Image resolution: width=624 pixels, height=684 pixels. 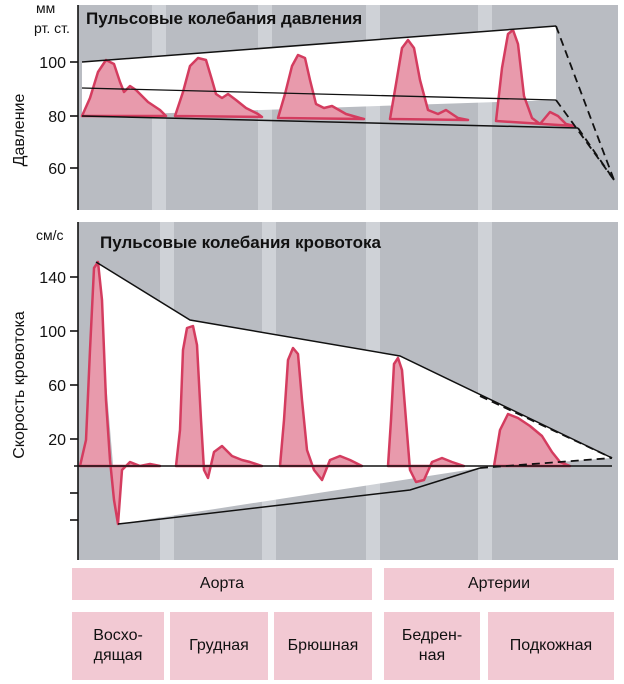 I want to click on pressure-wave-femoral, so click(x=429, y=80).